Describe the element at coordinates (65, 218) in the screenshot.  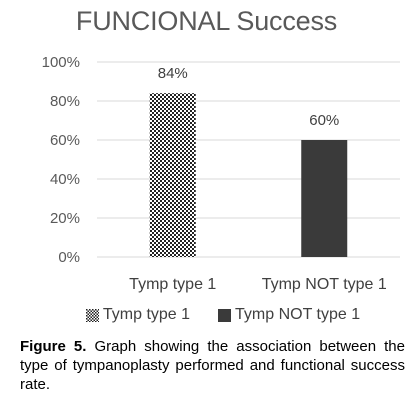
I see `y-tick-label: 20%` at that location.